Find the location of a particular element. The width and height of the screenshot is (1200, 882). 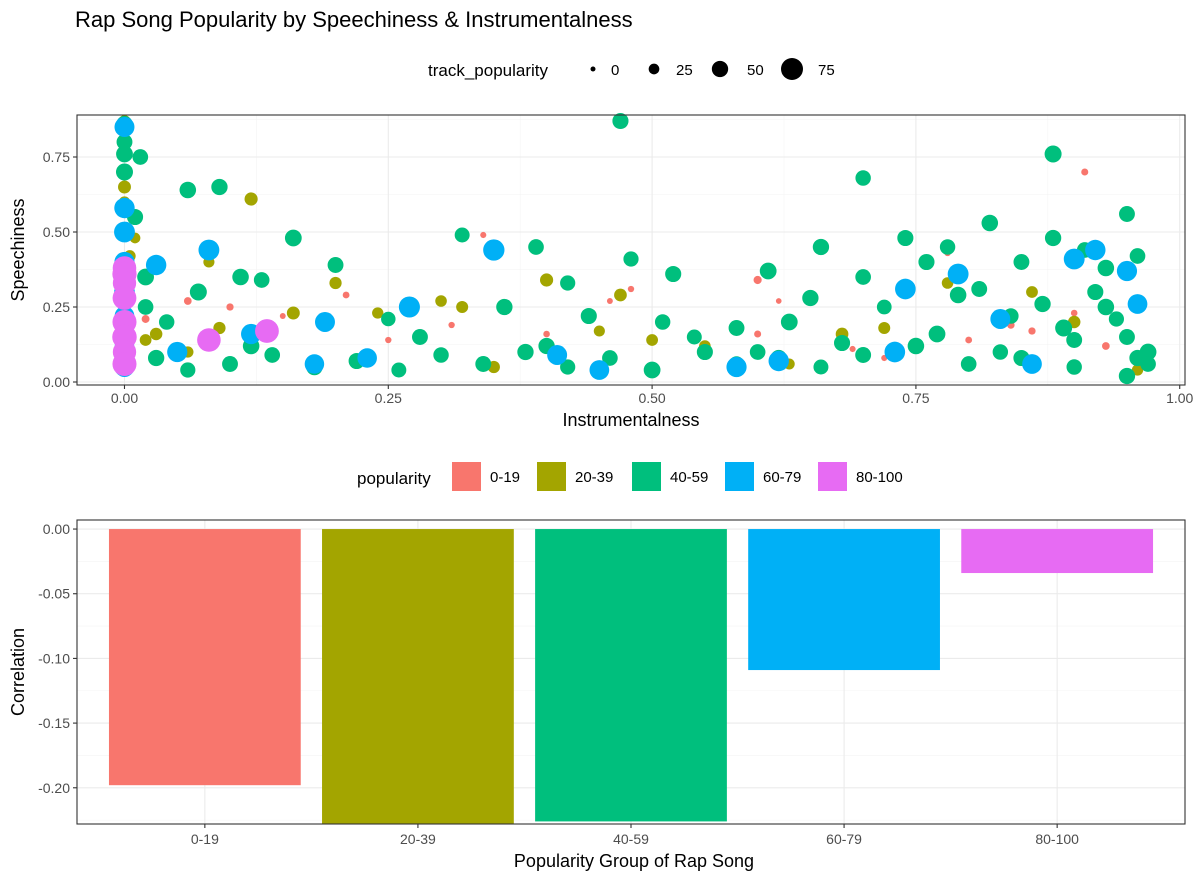

size-legend-label-75: 75 is located at coordinates (826, 70).